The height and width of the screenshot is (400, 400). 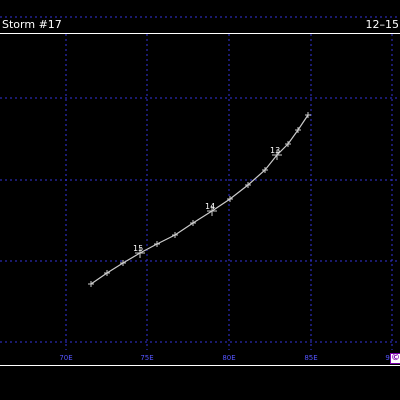 What do you see at coordinates (138, 248) in the screenshot?
I see `day-label: 15` at bounding box center [138, 248].